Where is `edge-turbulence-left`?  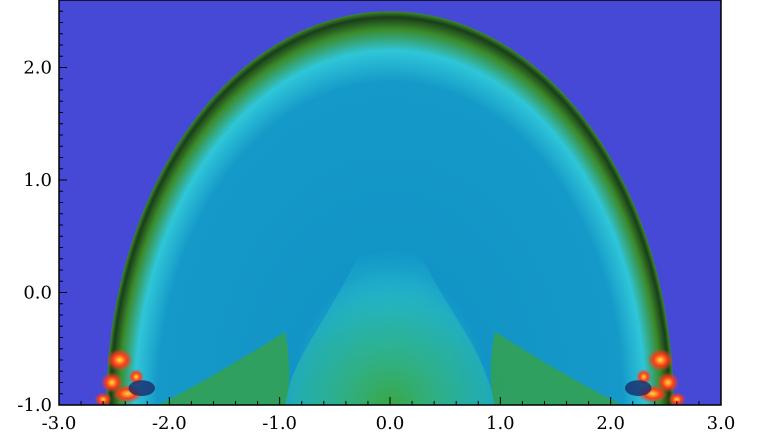
edge-turbulence-left is located at coordinates (124, 376).